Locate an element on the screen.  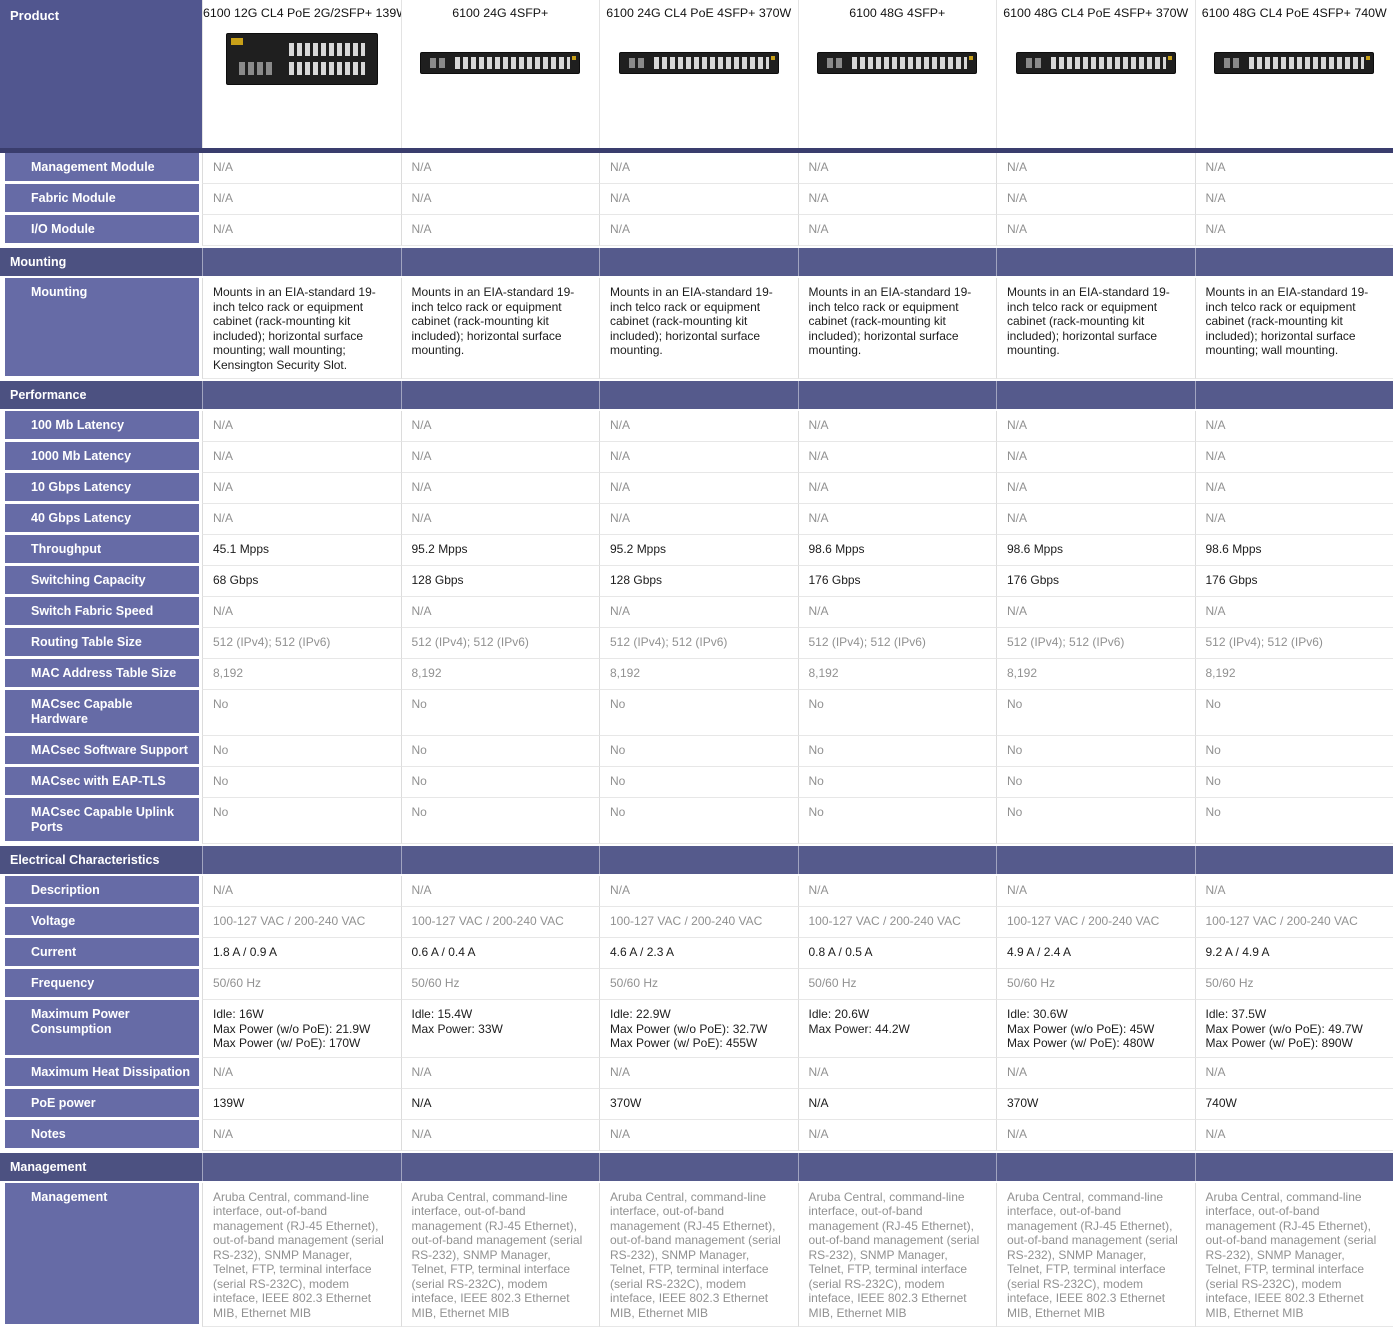
row-label: MACsec with EAP-TLS is located at coordinates (102, 781).